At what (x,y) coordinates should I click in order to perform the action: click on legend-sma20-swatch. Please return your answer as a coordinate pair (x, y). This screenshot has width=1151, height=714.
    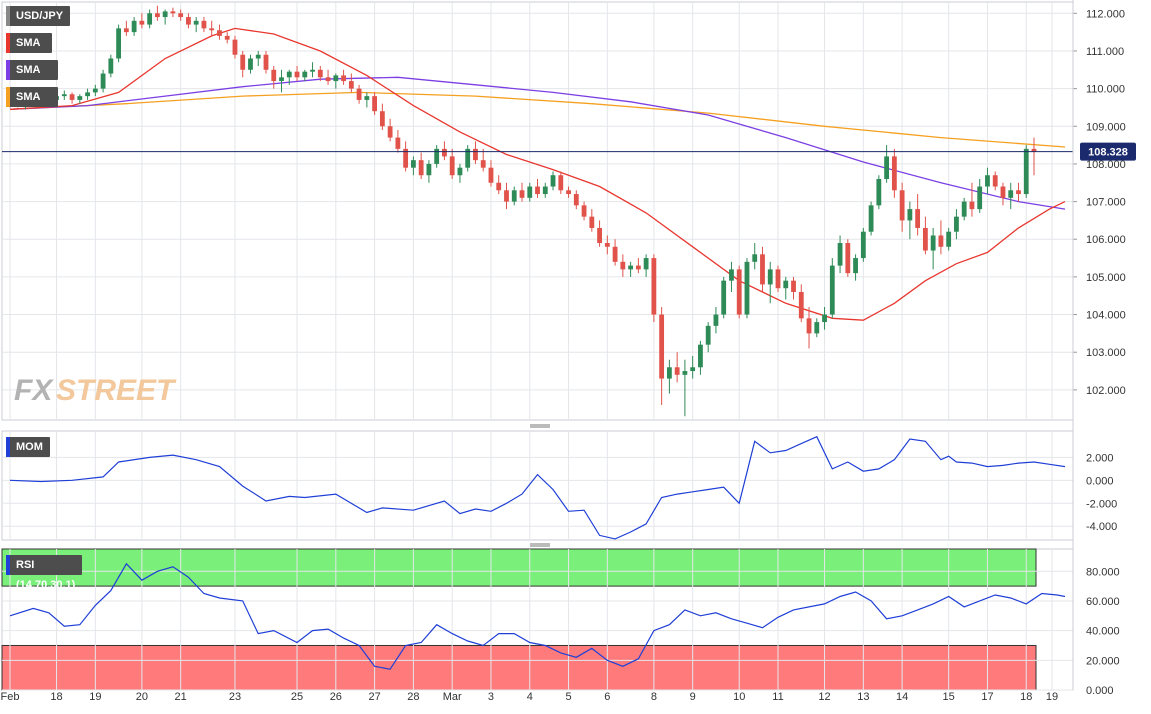
    Looking at the image, I should click on (8, 43).